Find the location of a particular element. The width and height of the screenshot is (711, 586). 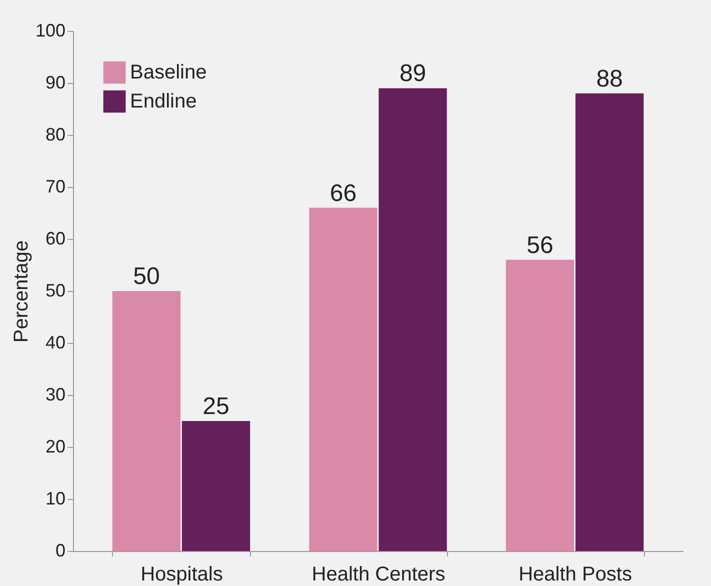

y-tick-label: 80 is located at coordinates (55, 134).